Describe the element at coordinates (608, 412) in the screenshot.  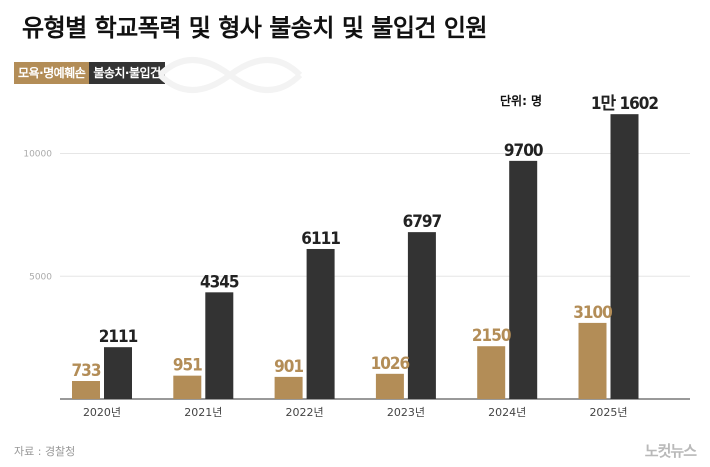
I see `x-tick-label: 2025년` at that location.